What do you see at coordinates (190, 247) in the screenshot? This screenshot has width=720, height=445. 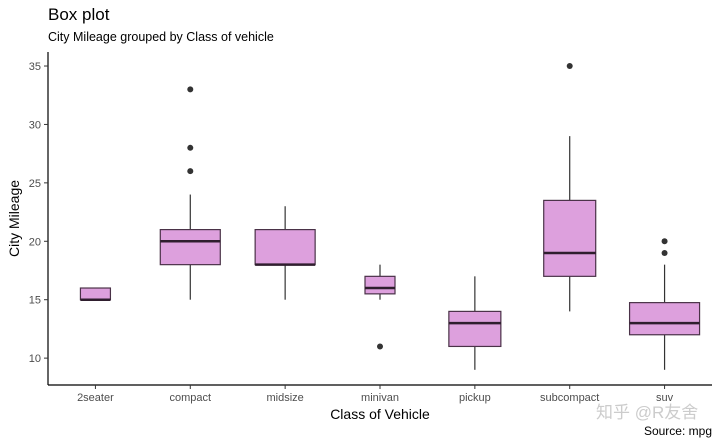 I see `box-compact` at bounding box center [190, 247].